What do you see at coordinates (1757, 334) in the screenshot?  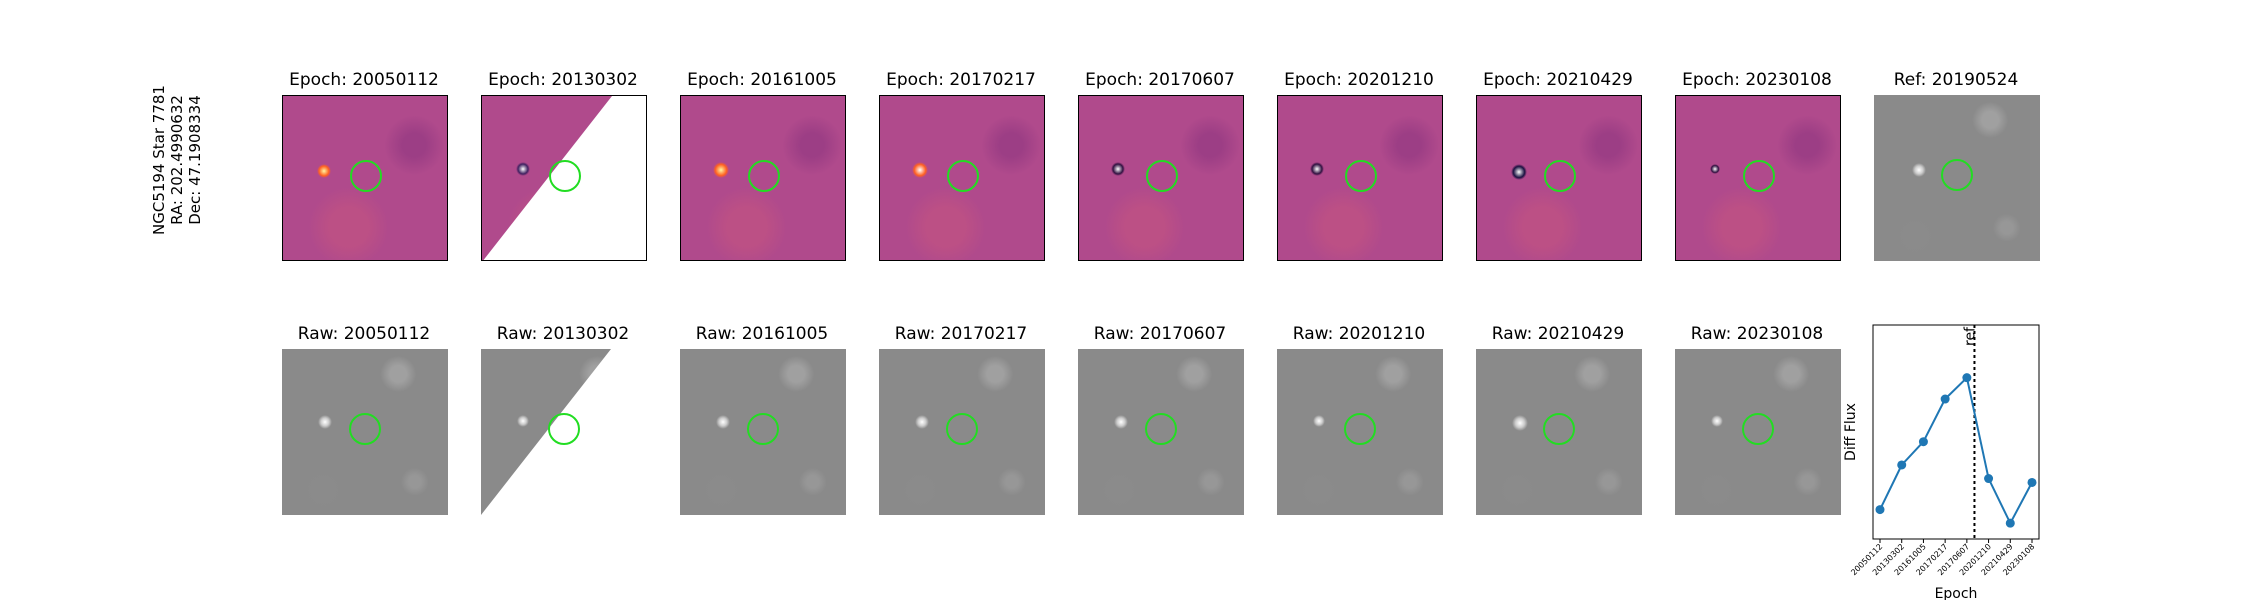 I see `raw-title-8: Raw: 20230108` at bounding box center [1757, 334].